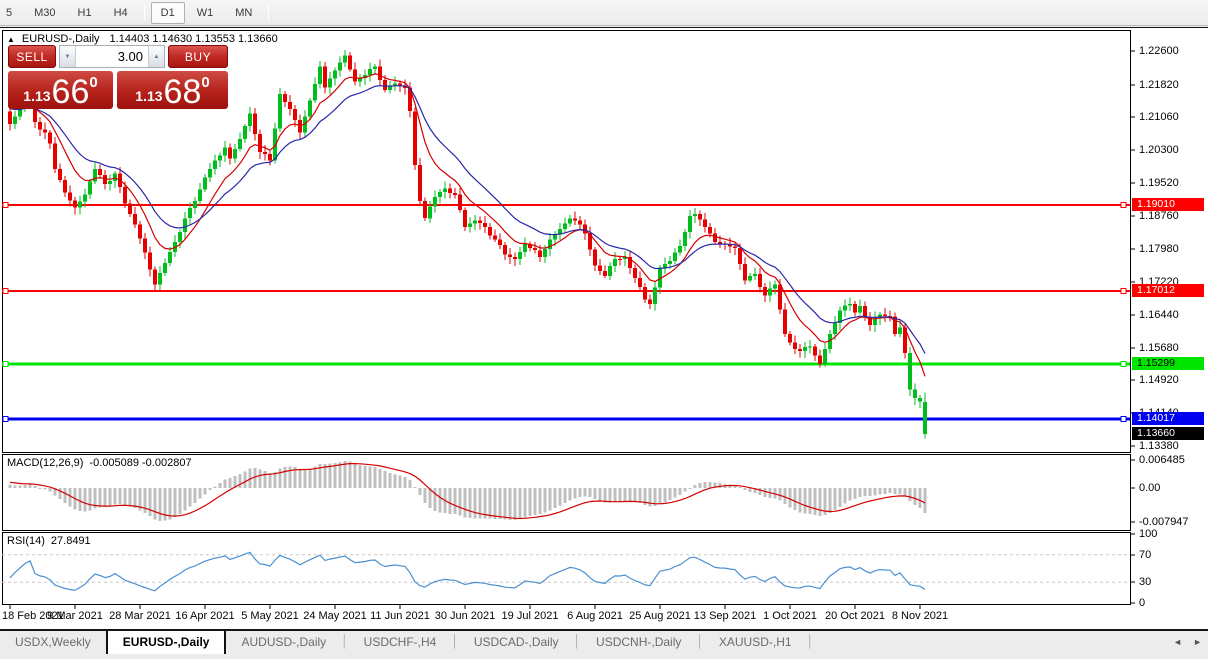 This screenshot has width=1208, height=659. Describe the element at coordinates (467, 571) in the screenshot. I see `rsi-line` at that location.